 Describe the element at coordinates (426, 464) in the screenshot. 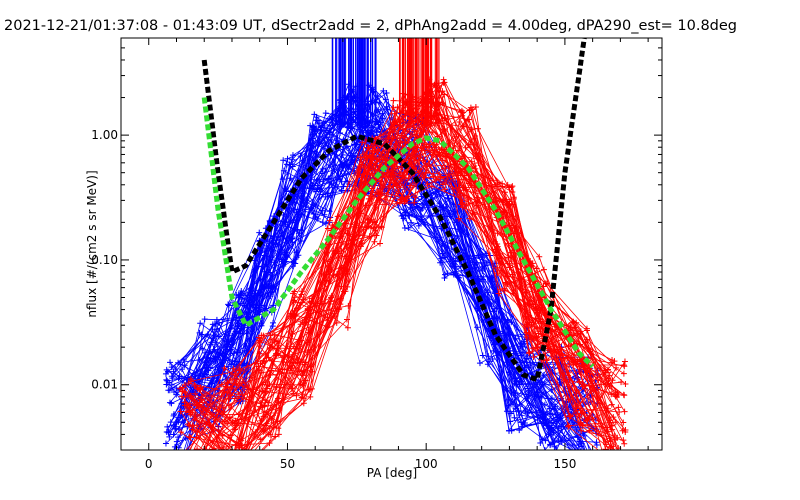

I see `x-tick-label: 100` at that location.